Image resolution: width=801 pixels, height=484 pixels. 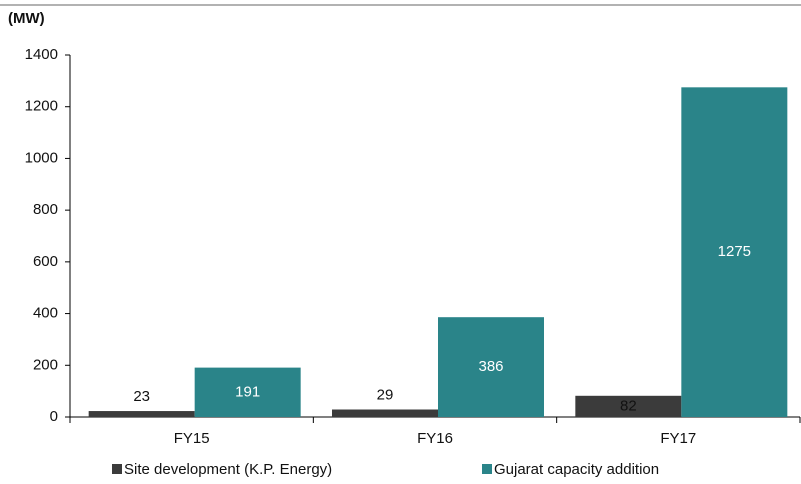 I want to click on y-tick-label: 200, so click(x=45, y=364).